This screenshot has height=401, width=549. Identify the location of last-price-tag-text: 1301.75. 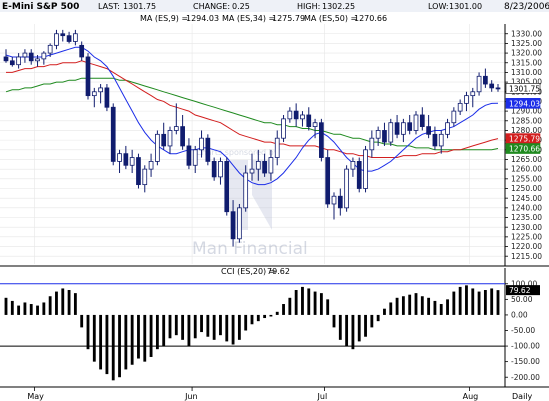
(524, 88).